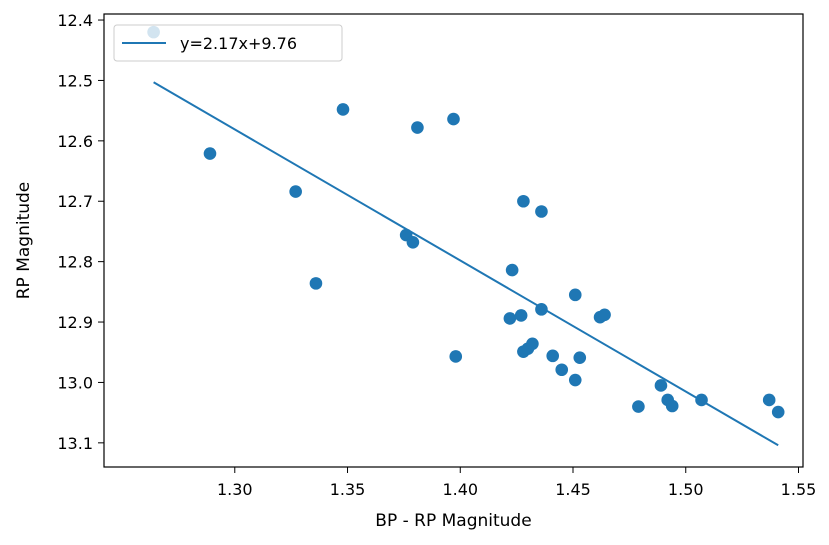 This screenshot has width=829, height=545. What do you see at coordinates (75, 443) in the screenshot?
I see `y-tick-label: 13.1` at bounding box center [75, 443].